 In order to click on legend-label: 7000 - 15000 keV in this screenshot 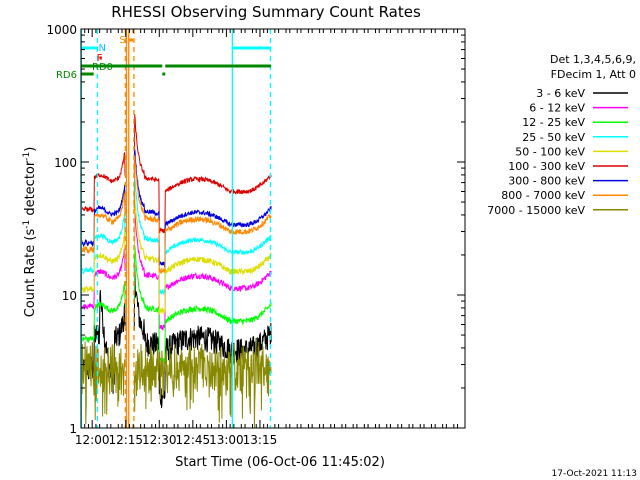, I will do `click(536, 210)`.